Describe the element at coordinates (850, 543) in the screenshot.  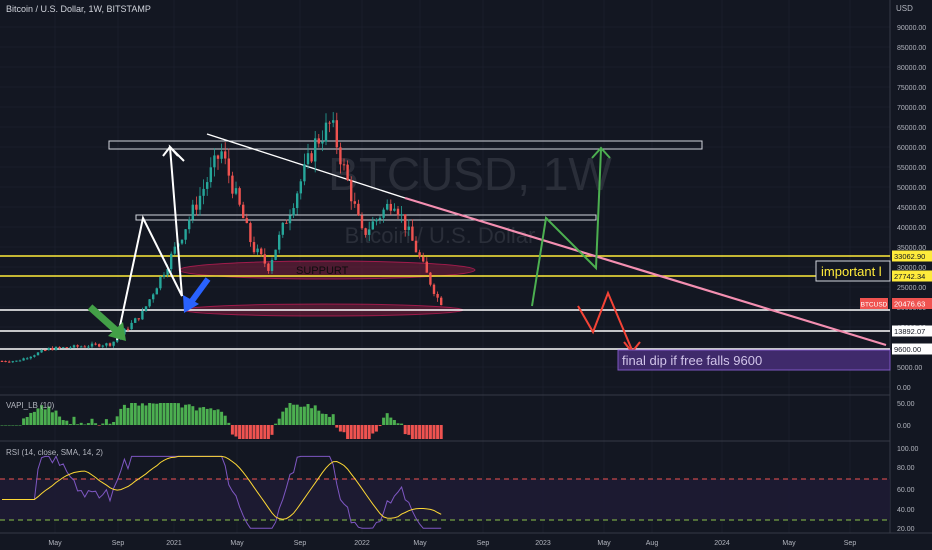
I see `time-tick-label: Sep` at that location.